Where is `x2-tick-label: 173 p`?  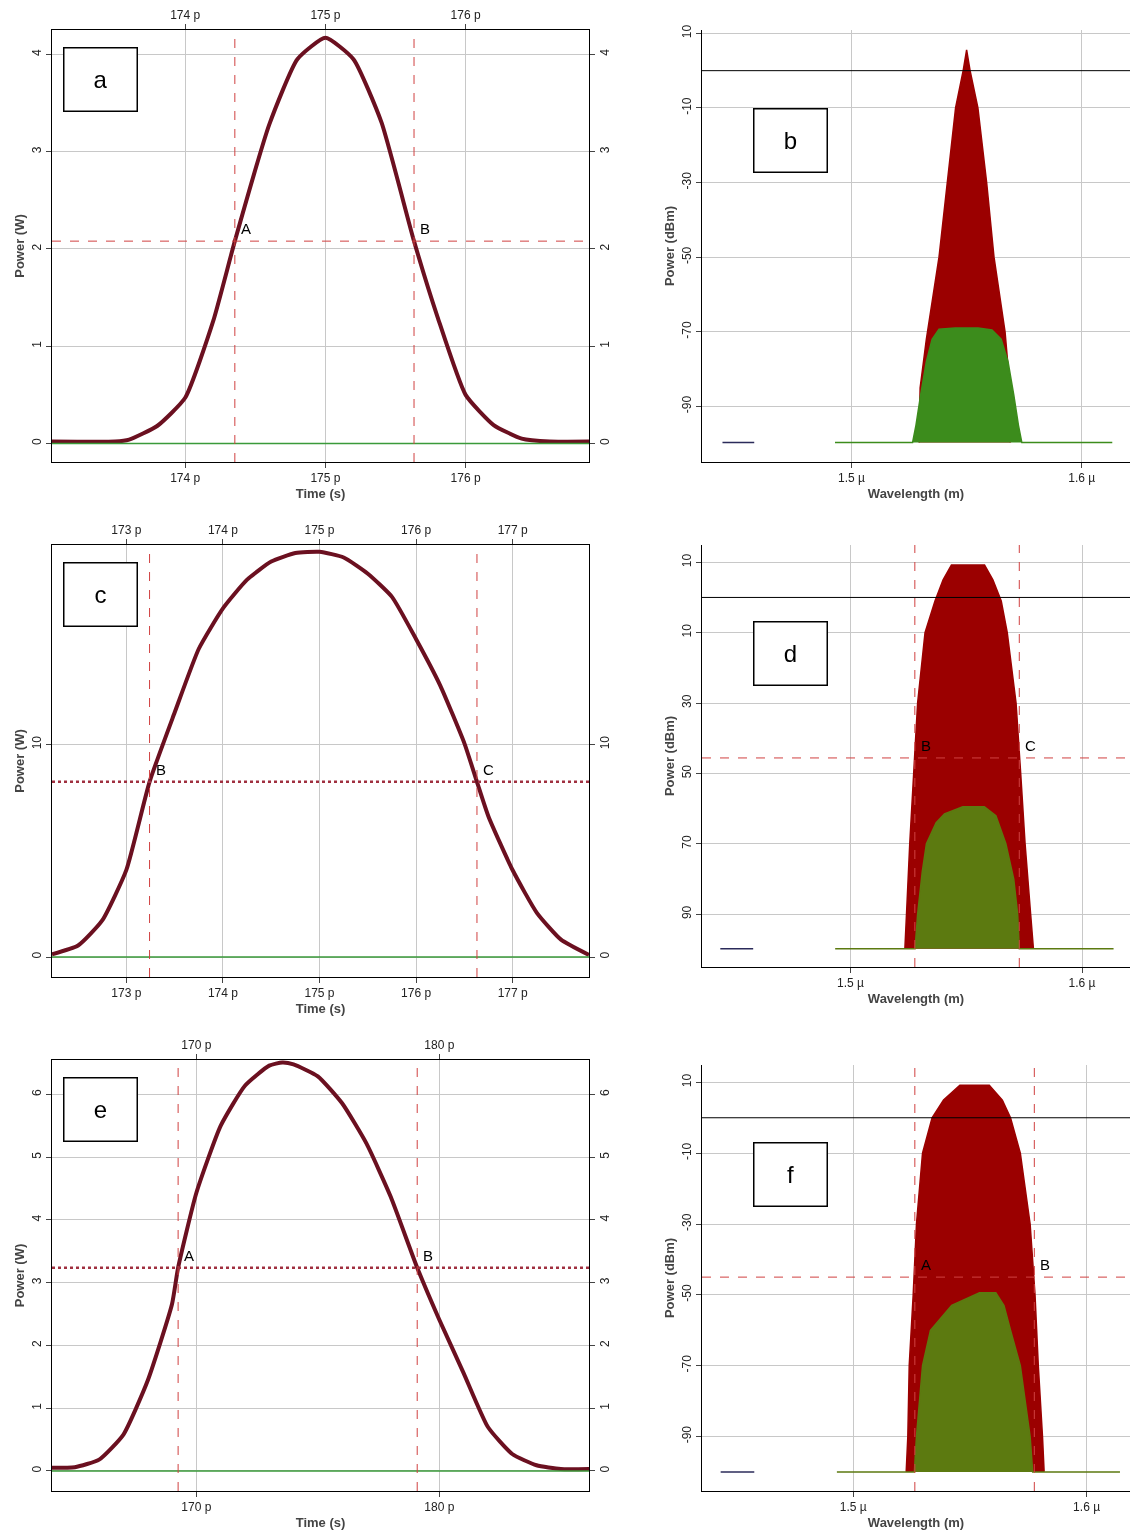 x2-tick-label: 173 p is located at coordinates (126, 993).